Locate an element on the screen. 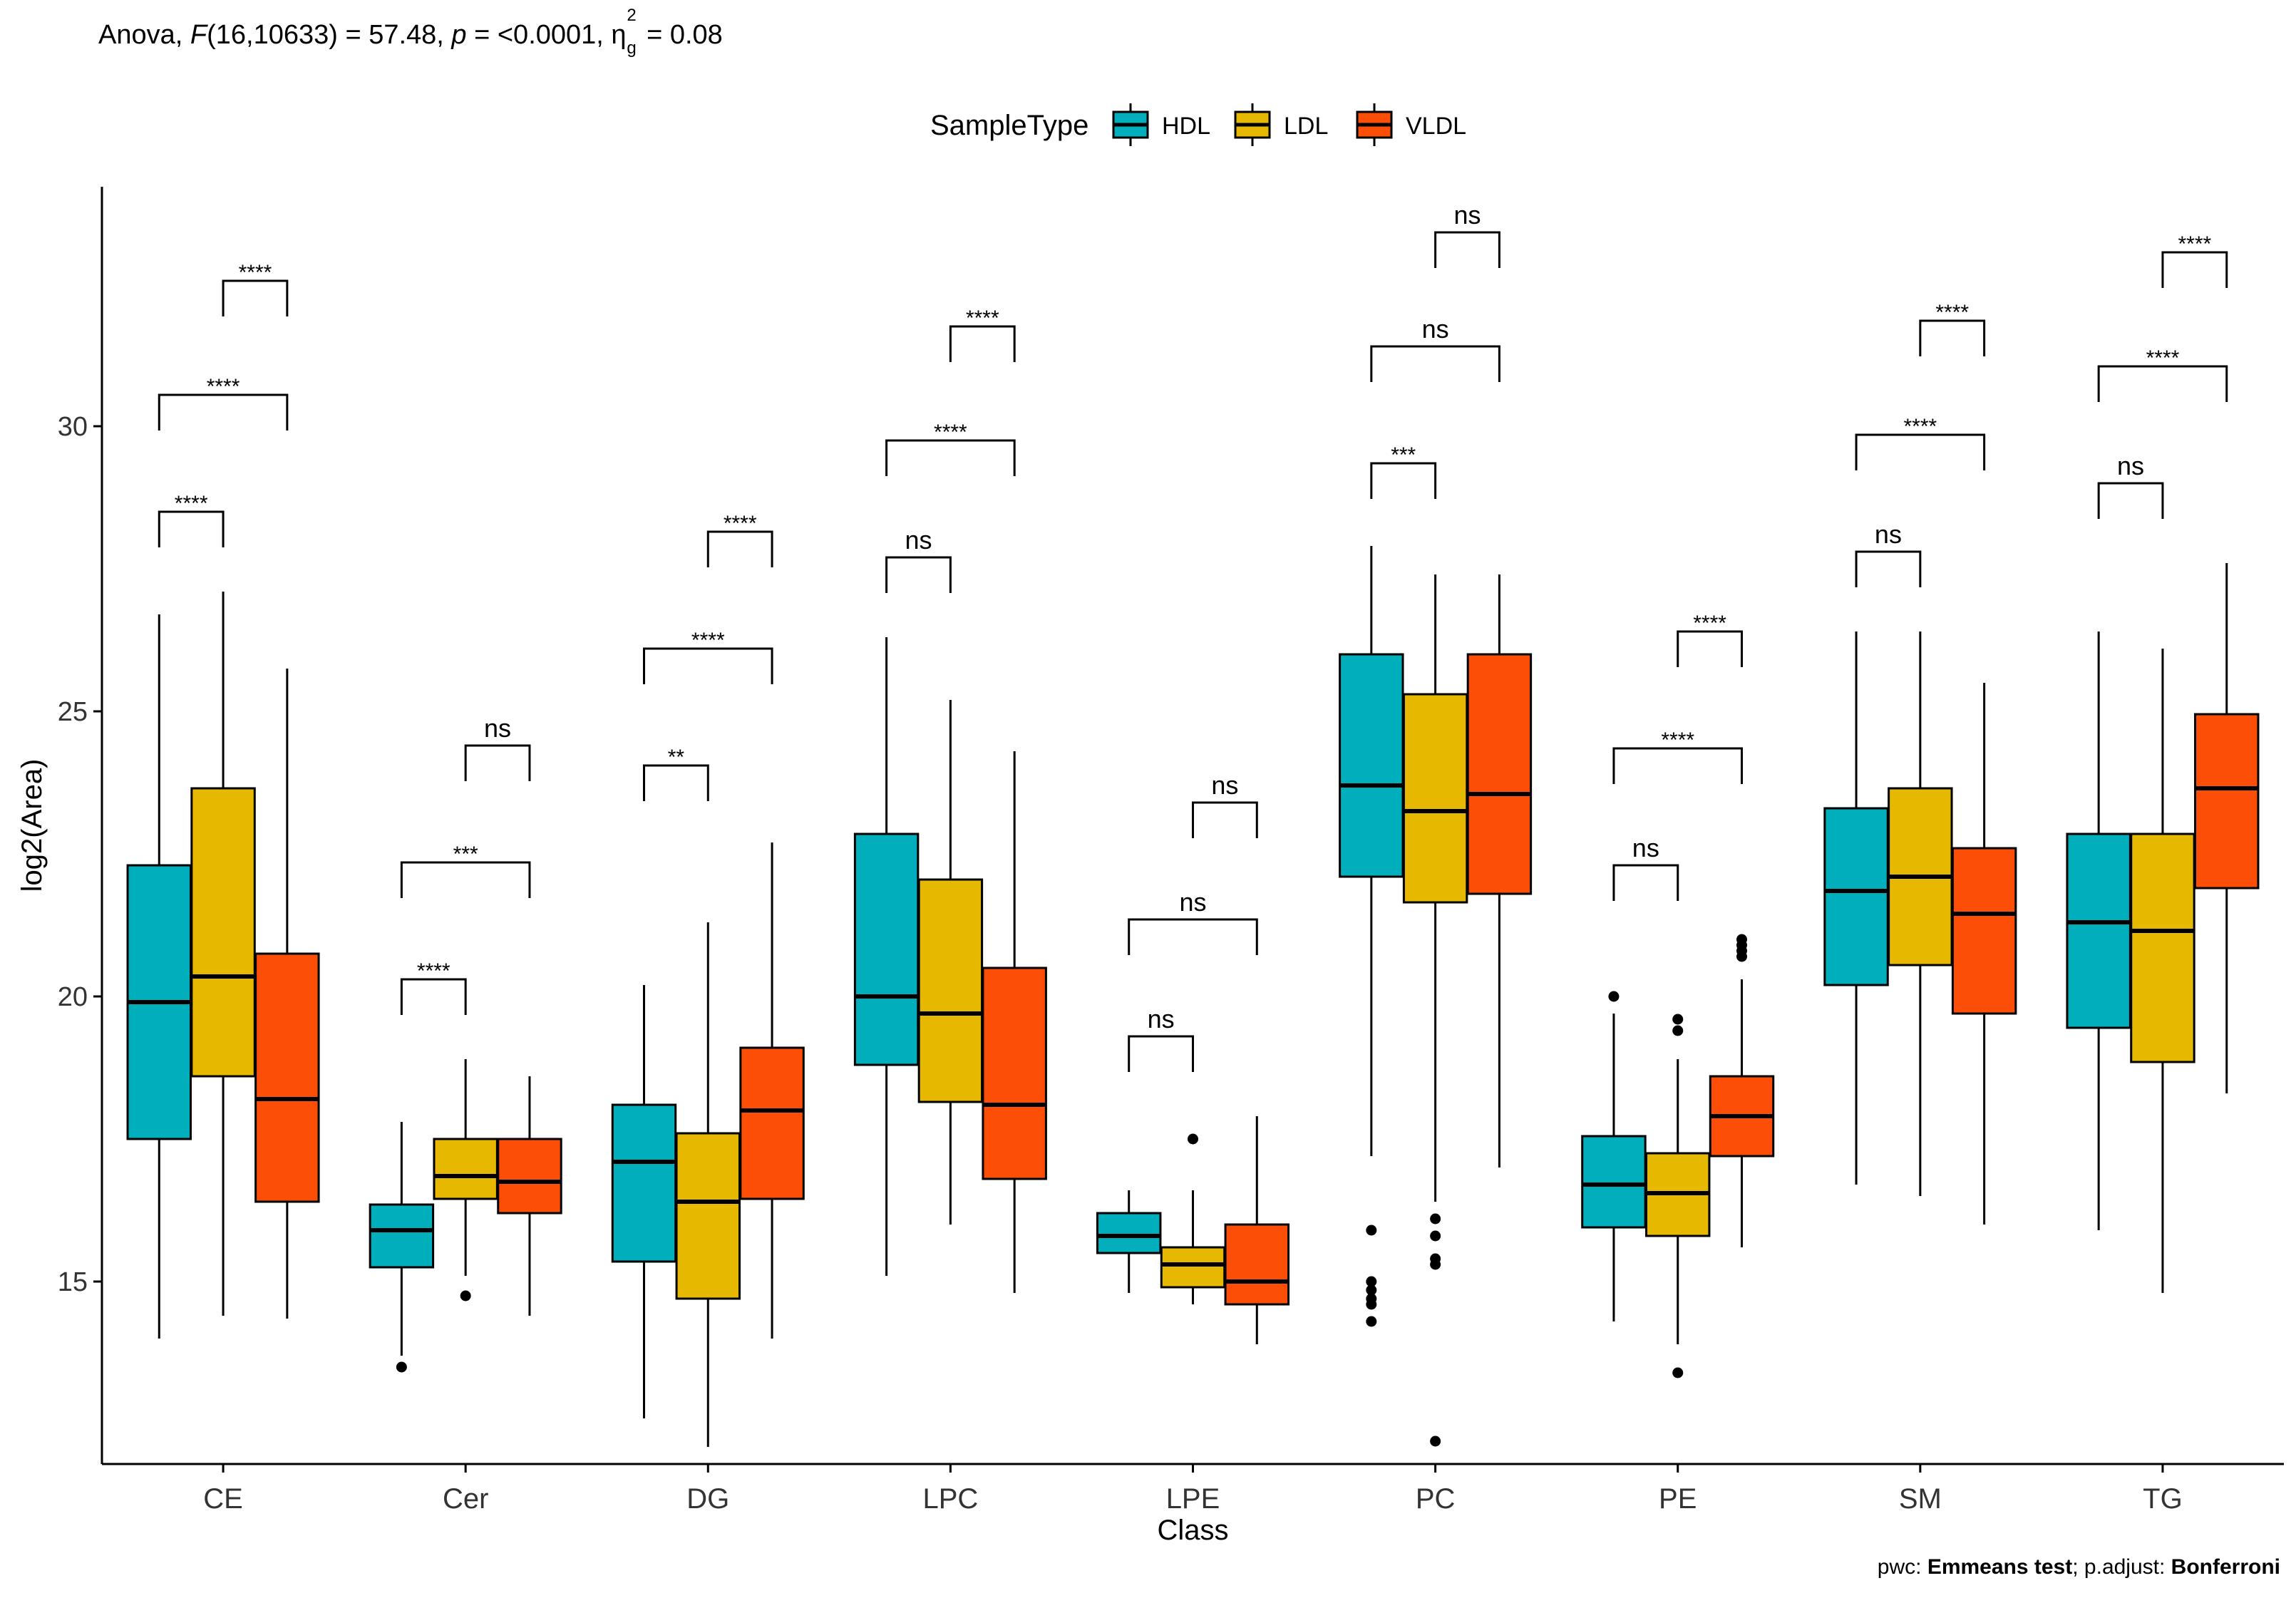  x-tick-label-pc: PC is located at coordinates (1436, 1499).